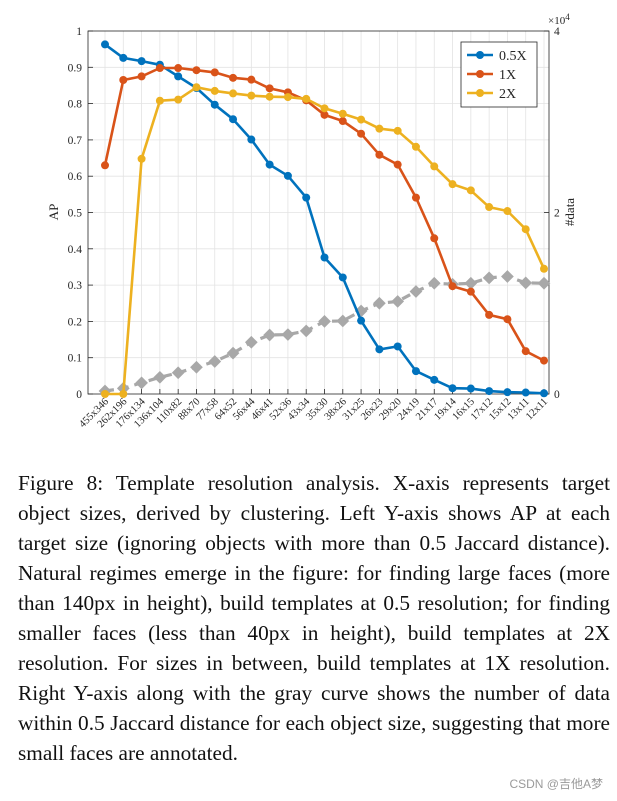 This screenshot has height=801, width=617. I want to click on y-tick-label: 0.2, so click(75, 322).